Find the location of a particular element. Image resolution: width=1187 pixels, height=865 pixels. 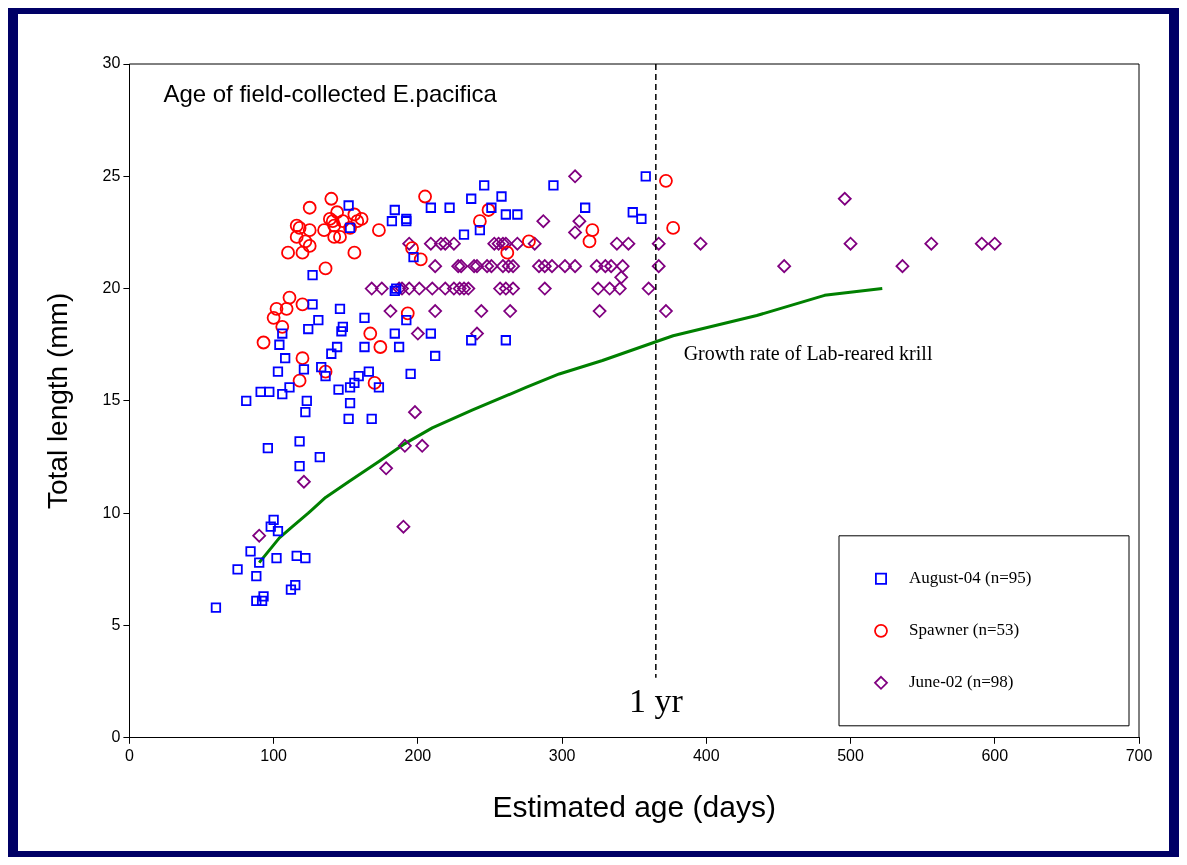

legend-label: Spawner (n=53) is located at coordinates (964, 630).